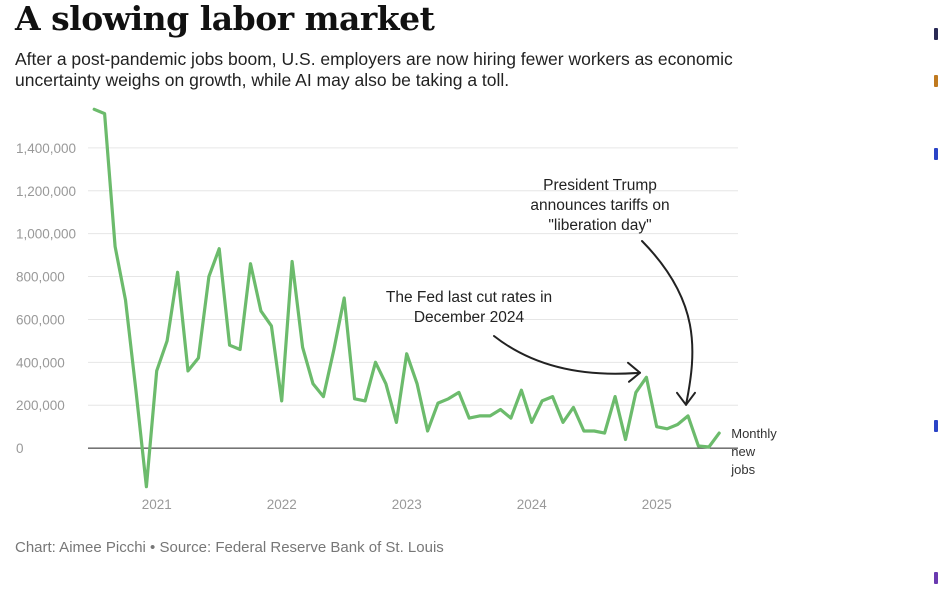 Image resolution: width=938 pixels, height=609 pixels. Describe the element at coordinates (46, 148) in the screenshot. I see `y-tick-label: 1,400,000` at that location.